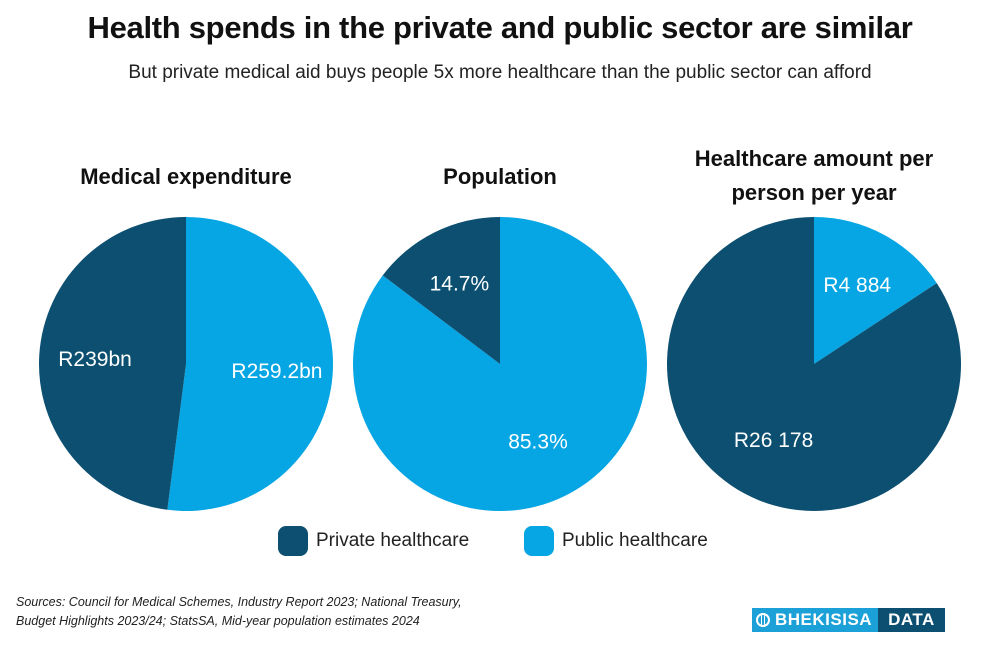 The width and height of the screenshot is (1000, 646). I want to click on logo-right: DATA, so click(911, 620).